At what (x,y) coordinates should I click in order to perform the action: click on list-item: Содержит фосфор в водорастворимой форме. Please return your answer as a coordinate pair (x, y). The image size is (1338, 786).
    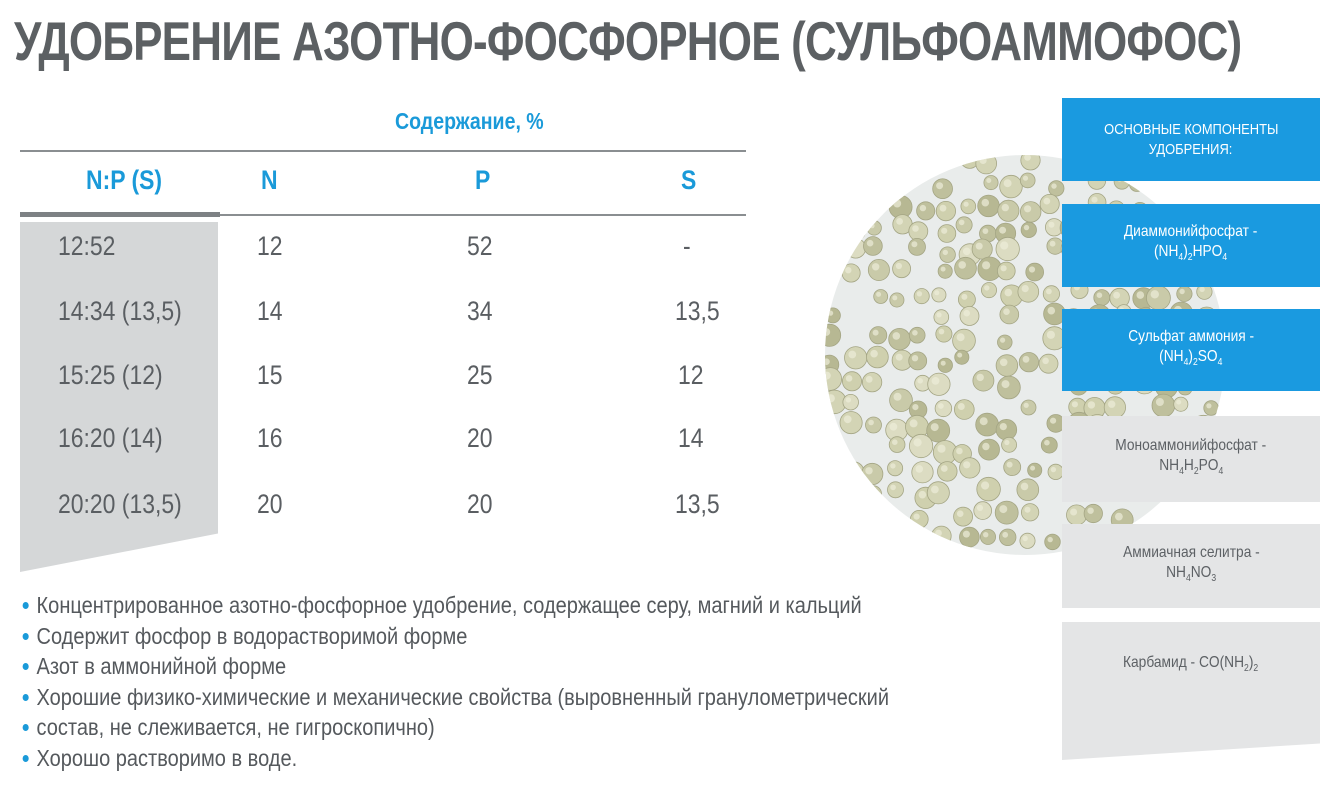
    Looking at the image, I should click on (507, 636).